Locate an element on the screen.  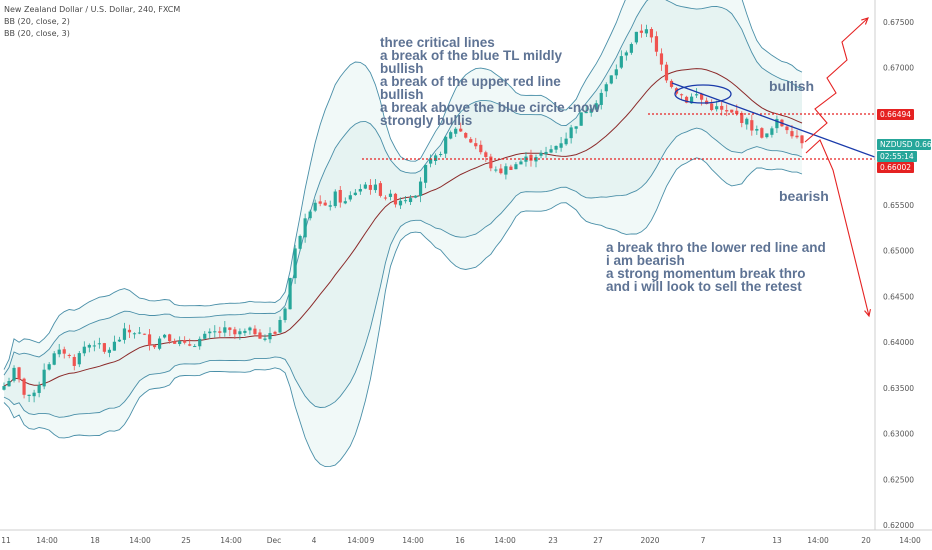
bb-indicator-1: BB (20, close, 2) is located at coordinates (37, 21).